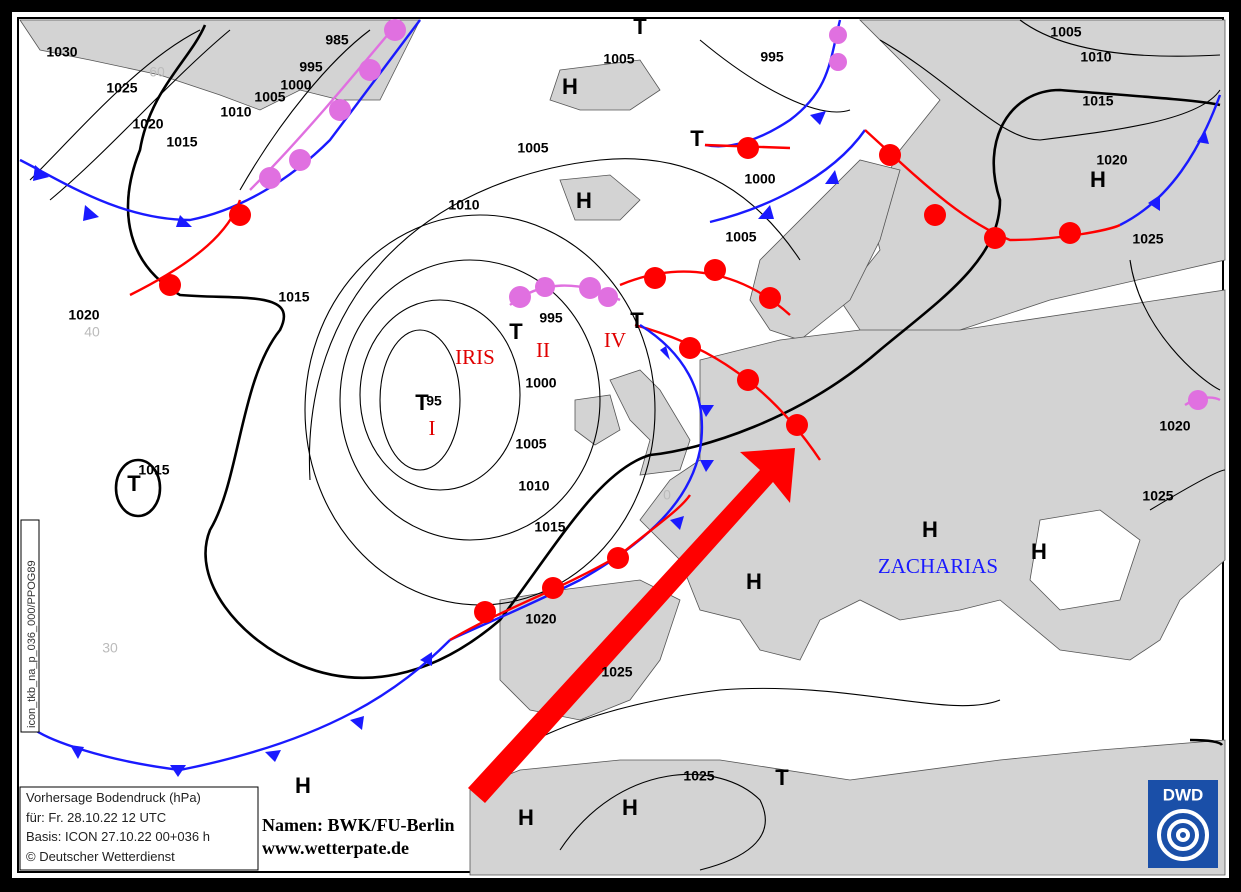 This screenshot has height=892, width=1241. Describe the element at coordinates (113, 797) in the screenshot. I see `info-title: Vorhersage Bodendruck (hPa)` at that location.